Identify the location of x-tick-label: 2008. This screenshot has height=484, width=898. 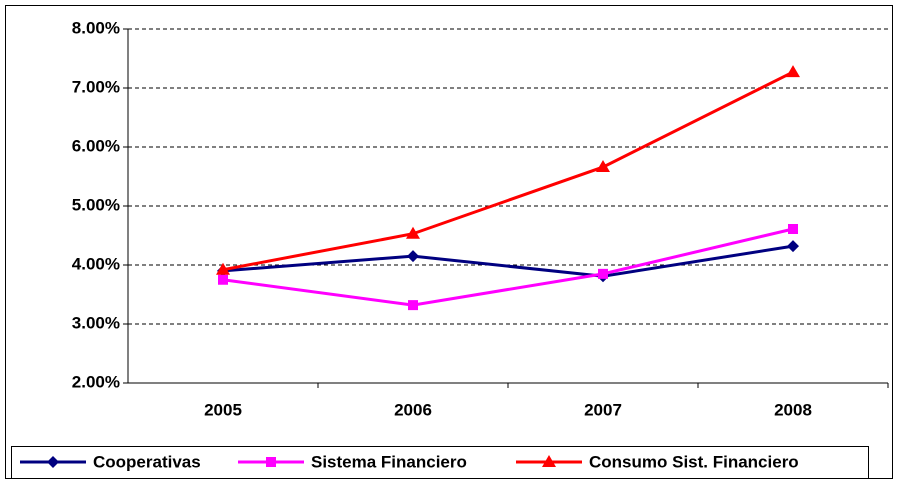
(793, 409).